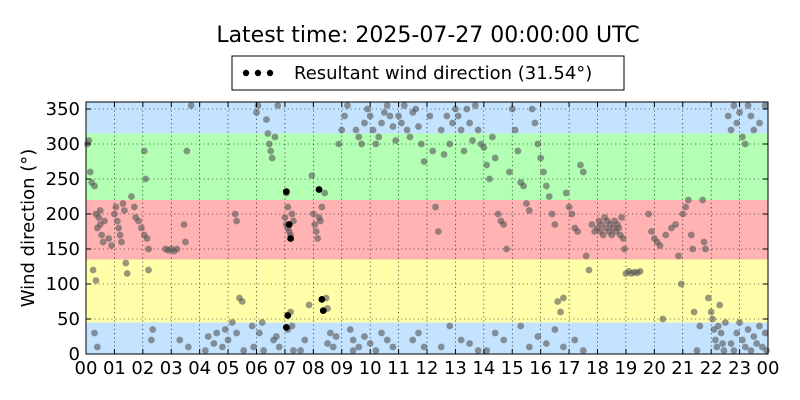 The width and height of the screenshot is (800, 400). I want to click on x-tick-label: 15, so click(512, 368).